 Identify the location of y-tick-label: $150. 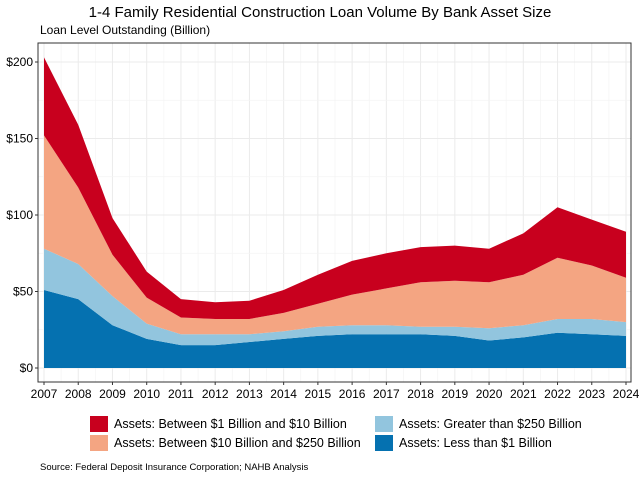
(19, 139).